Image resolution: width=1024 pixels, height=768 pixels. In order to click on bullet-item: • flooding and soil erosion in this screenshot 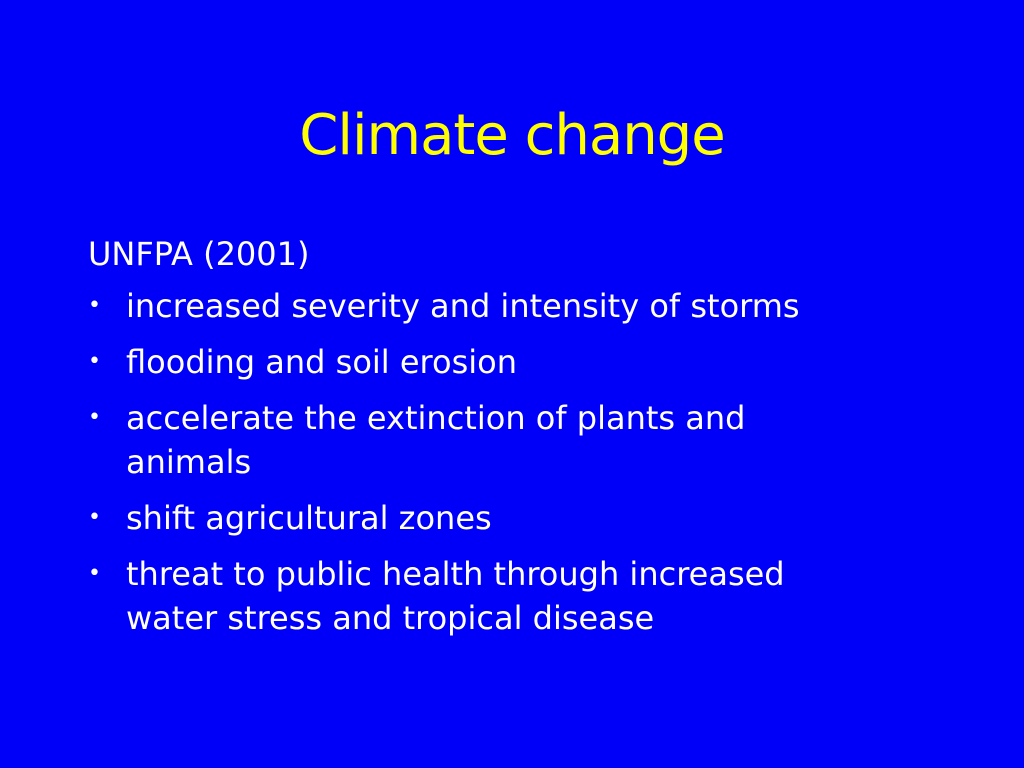, I will do `click(483, 362)`.